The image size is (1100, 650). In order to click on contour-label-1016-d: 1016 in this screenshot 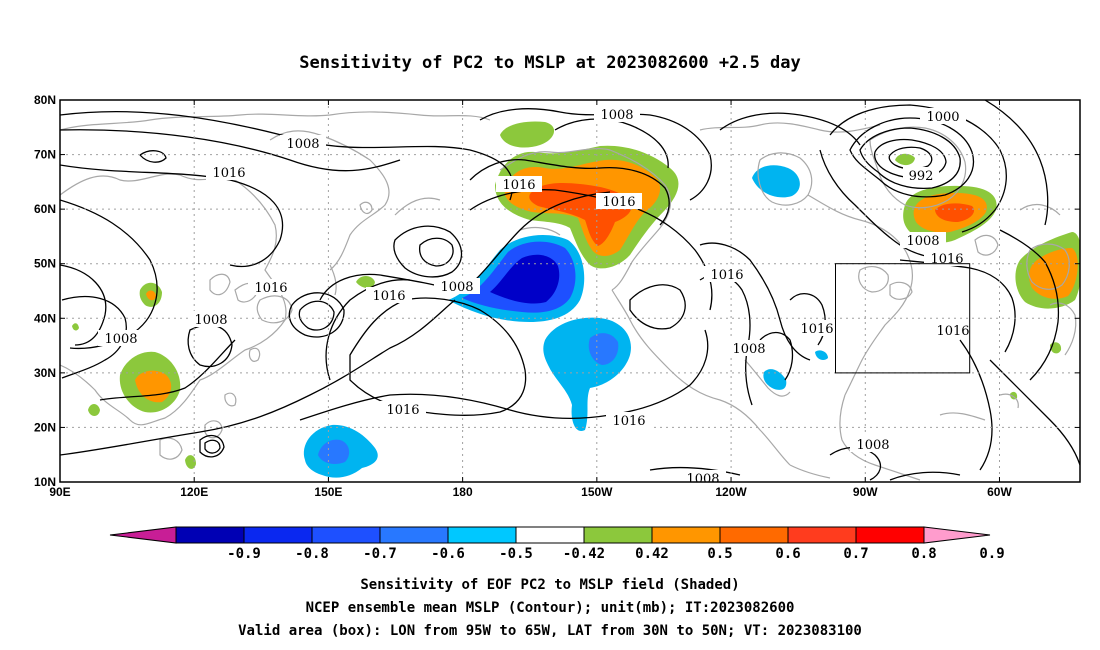, I will do `click(519, 184)`.